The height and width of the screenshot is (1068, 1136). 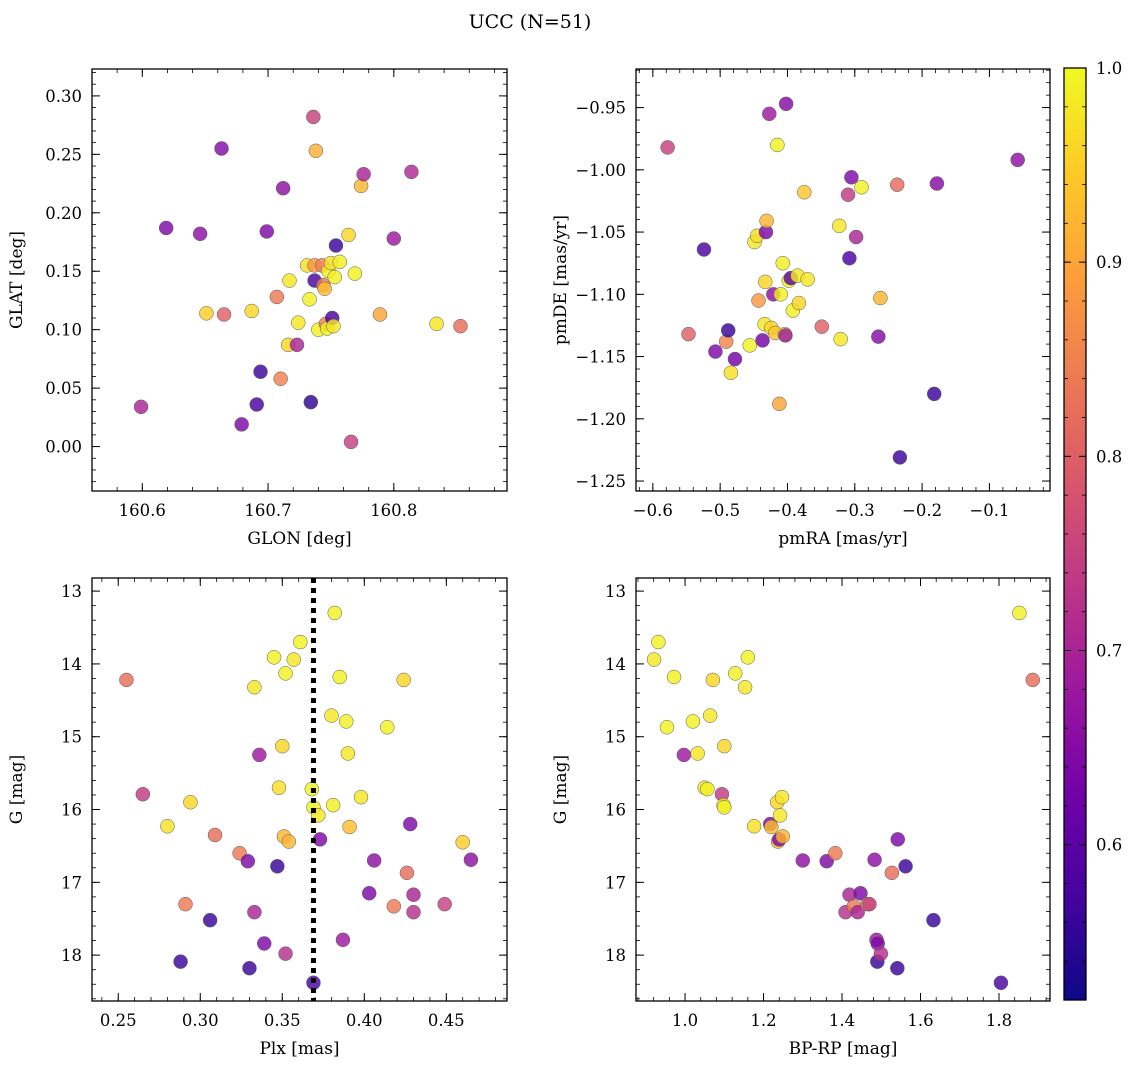 What do you see at coordinates (1109, 456) in the screenshot?
I see `colorbar-tick-label: 0.8` at bounding box center [1109, 456].